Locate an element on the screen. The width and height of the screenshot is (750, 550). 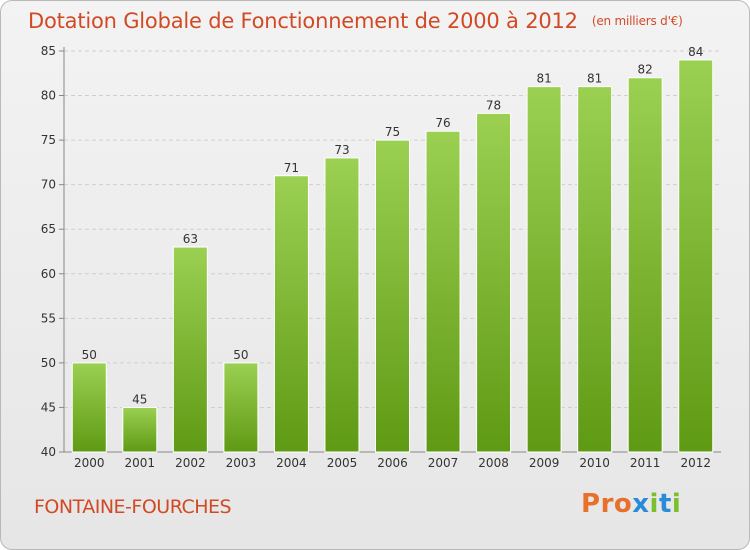
value-label-2009: 81 is located at coordinates (543, 79).